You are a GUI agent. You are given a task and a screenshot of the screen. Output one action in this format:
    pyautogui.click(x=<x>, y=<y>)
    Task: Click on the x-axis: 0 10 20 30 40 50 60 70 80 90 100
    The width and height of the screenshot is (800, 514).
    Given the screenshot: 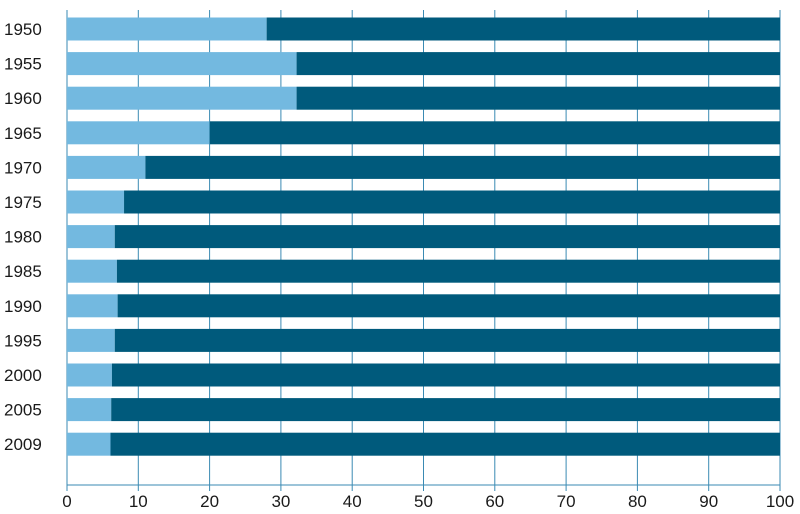 What is the action you would take?
    pyautogui.click(x=428, y=497)
    